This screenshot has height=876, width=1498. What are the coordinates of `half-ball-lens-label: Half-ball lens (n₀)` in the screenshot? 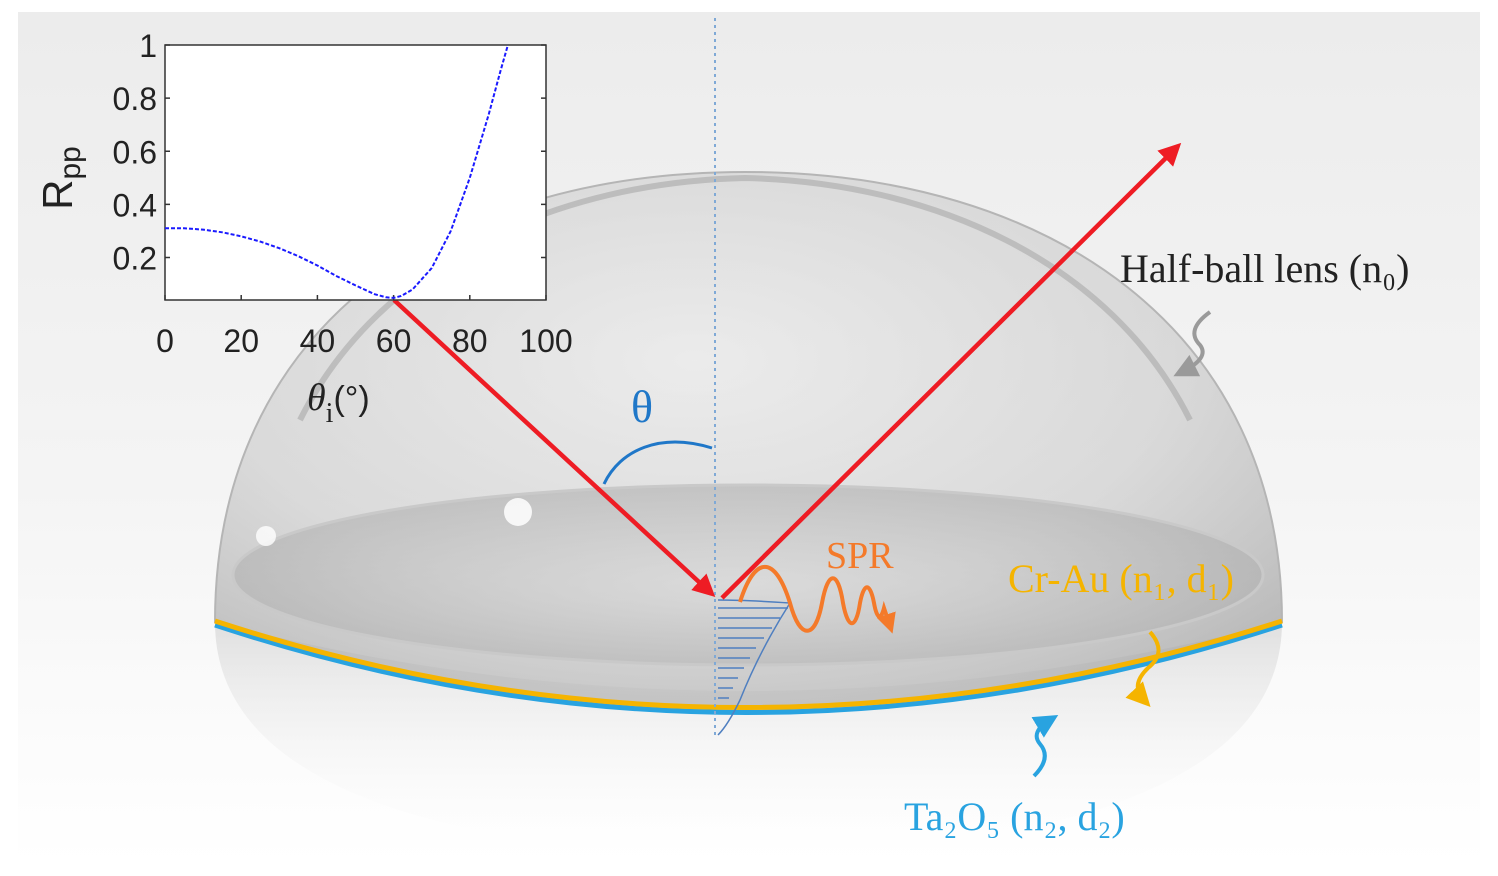 It's located at (1264, 268).